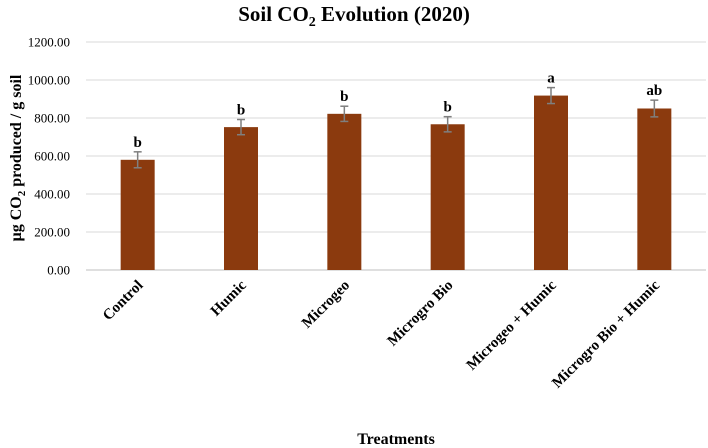  I want to click on y-tick-label: 800.00, so click(52, 118).